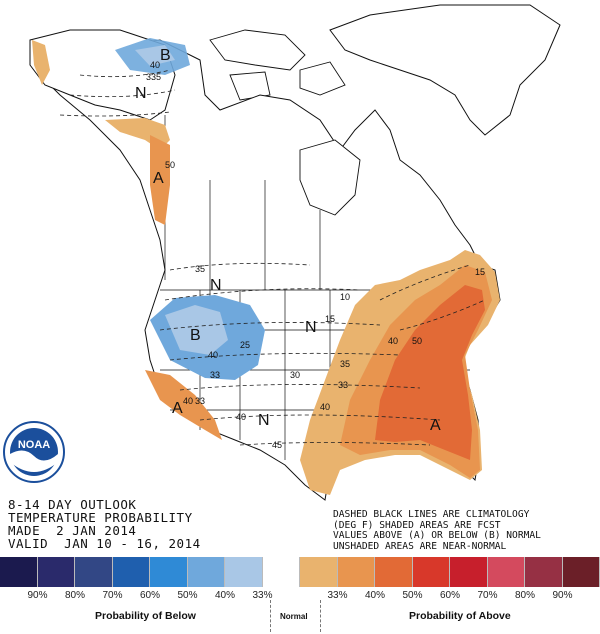 This screenshot has height=634, width=600. I want to click on note-line-2: (DEG F) SHADED AREAS ARE FCST, so click(417, 525).